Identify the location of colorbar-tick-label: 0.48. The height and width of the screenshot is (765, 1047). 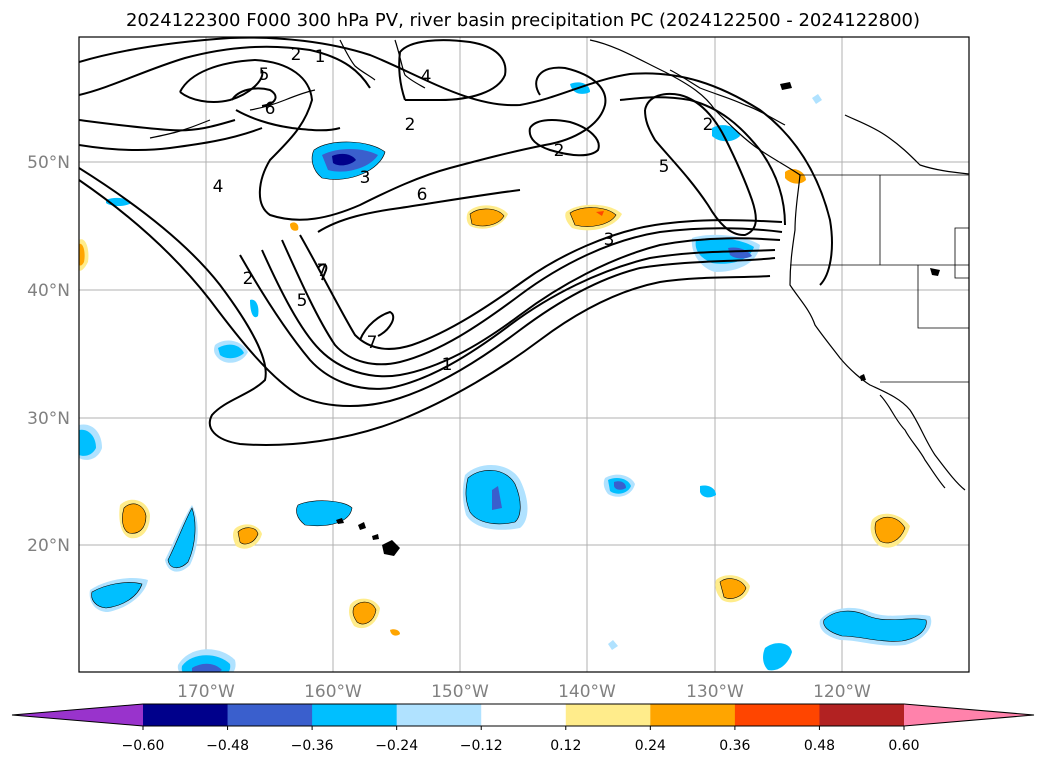
(819, 746).